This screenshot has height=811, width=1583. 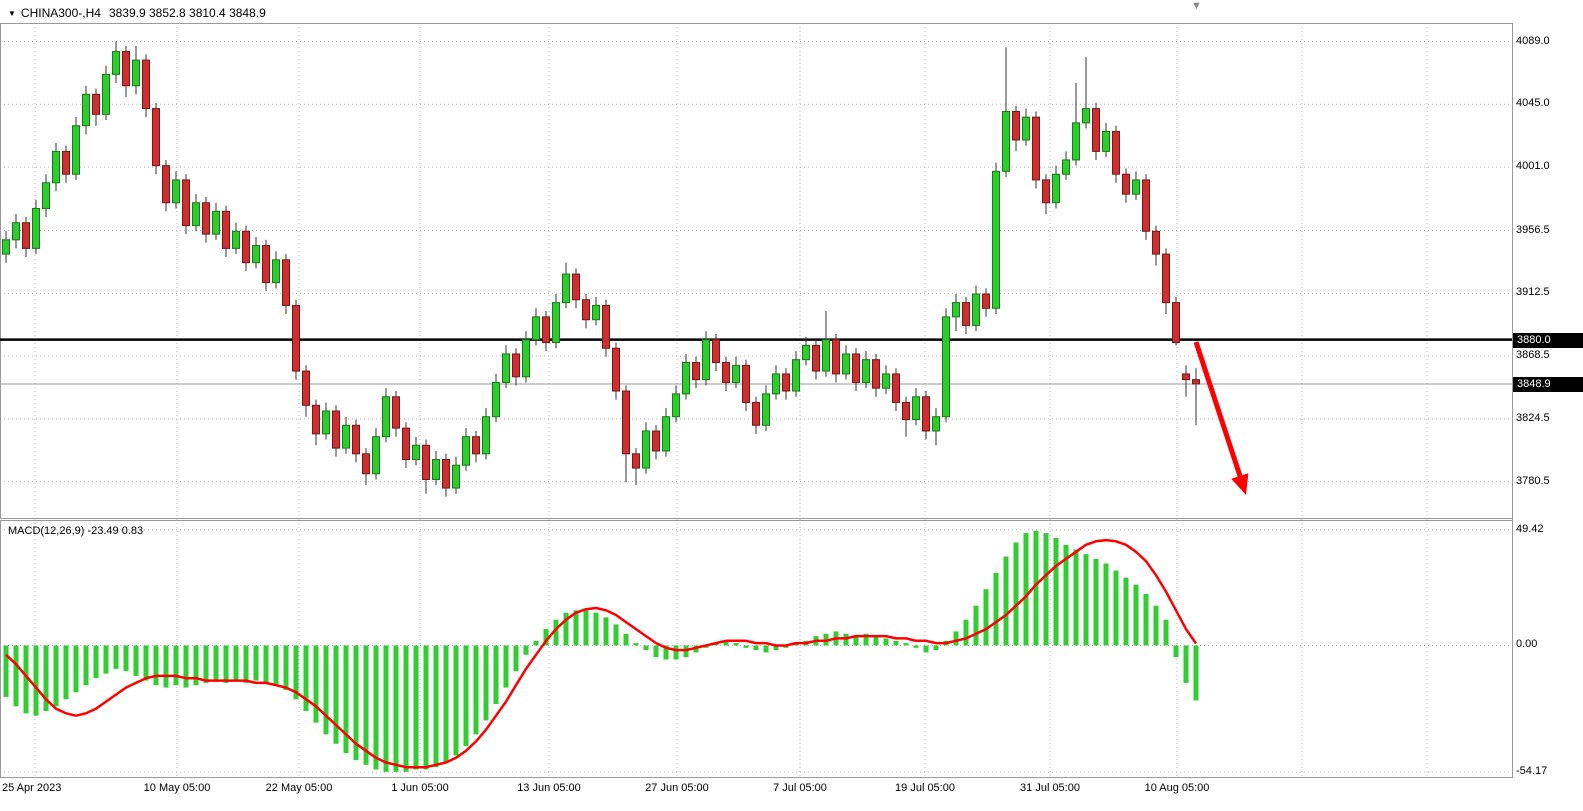 What do you see at coordinates (299, 788) in the screenshot?
I see `time-tick-label: 22 May 05:00` at bounding box center [299, 788].